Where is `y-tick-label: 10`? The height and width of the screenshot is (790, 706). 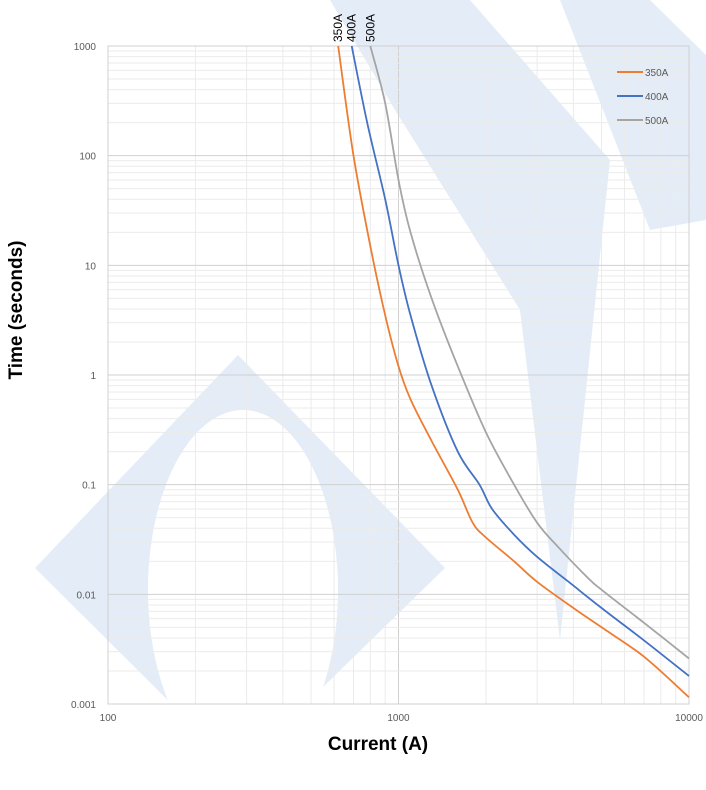
y-tick-label: 10 is located at coordinates (91, 266).